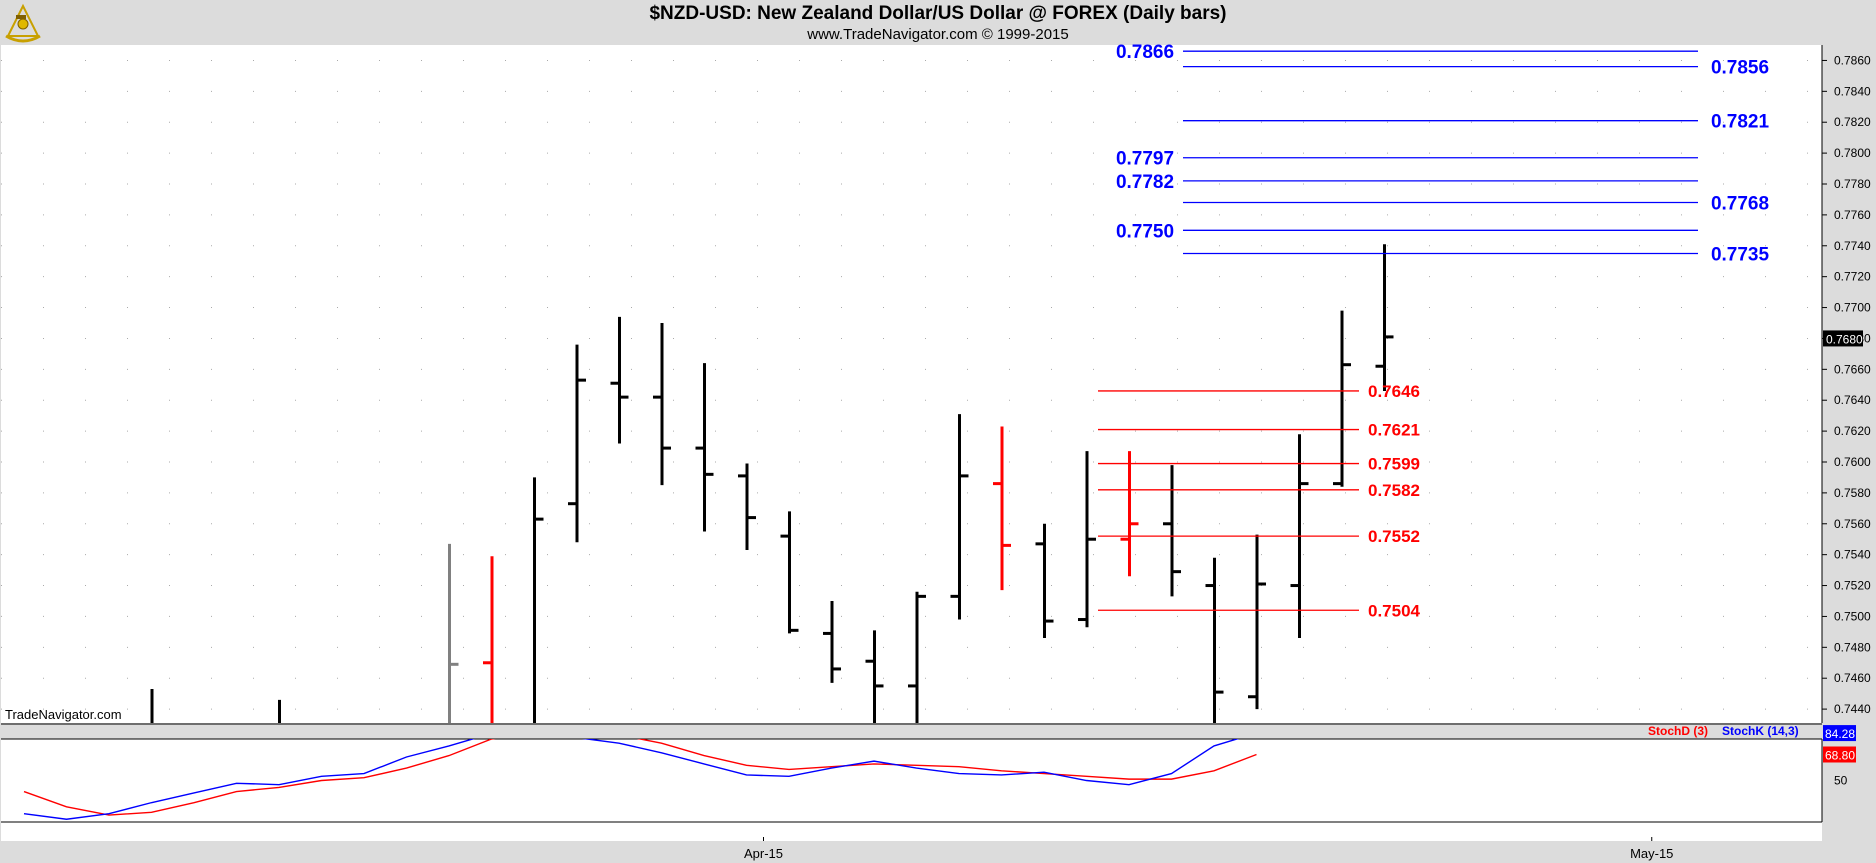 This screenshot has height=863, width=1876. Describe the element at coordinates (1394, 490) in the screenshot. I see `support-label: 0.7582` at that location.